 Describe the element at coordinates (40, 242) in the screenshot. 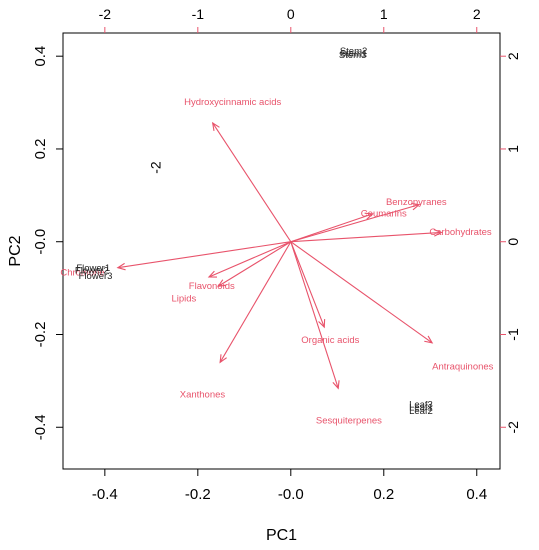

I see `y-tick-label: -0.0` at that location.